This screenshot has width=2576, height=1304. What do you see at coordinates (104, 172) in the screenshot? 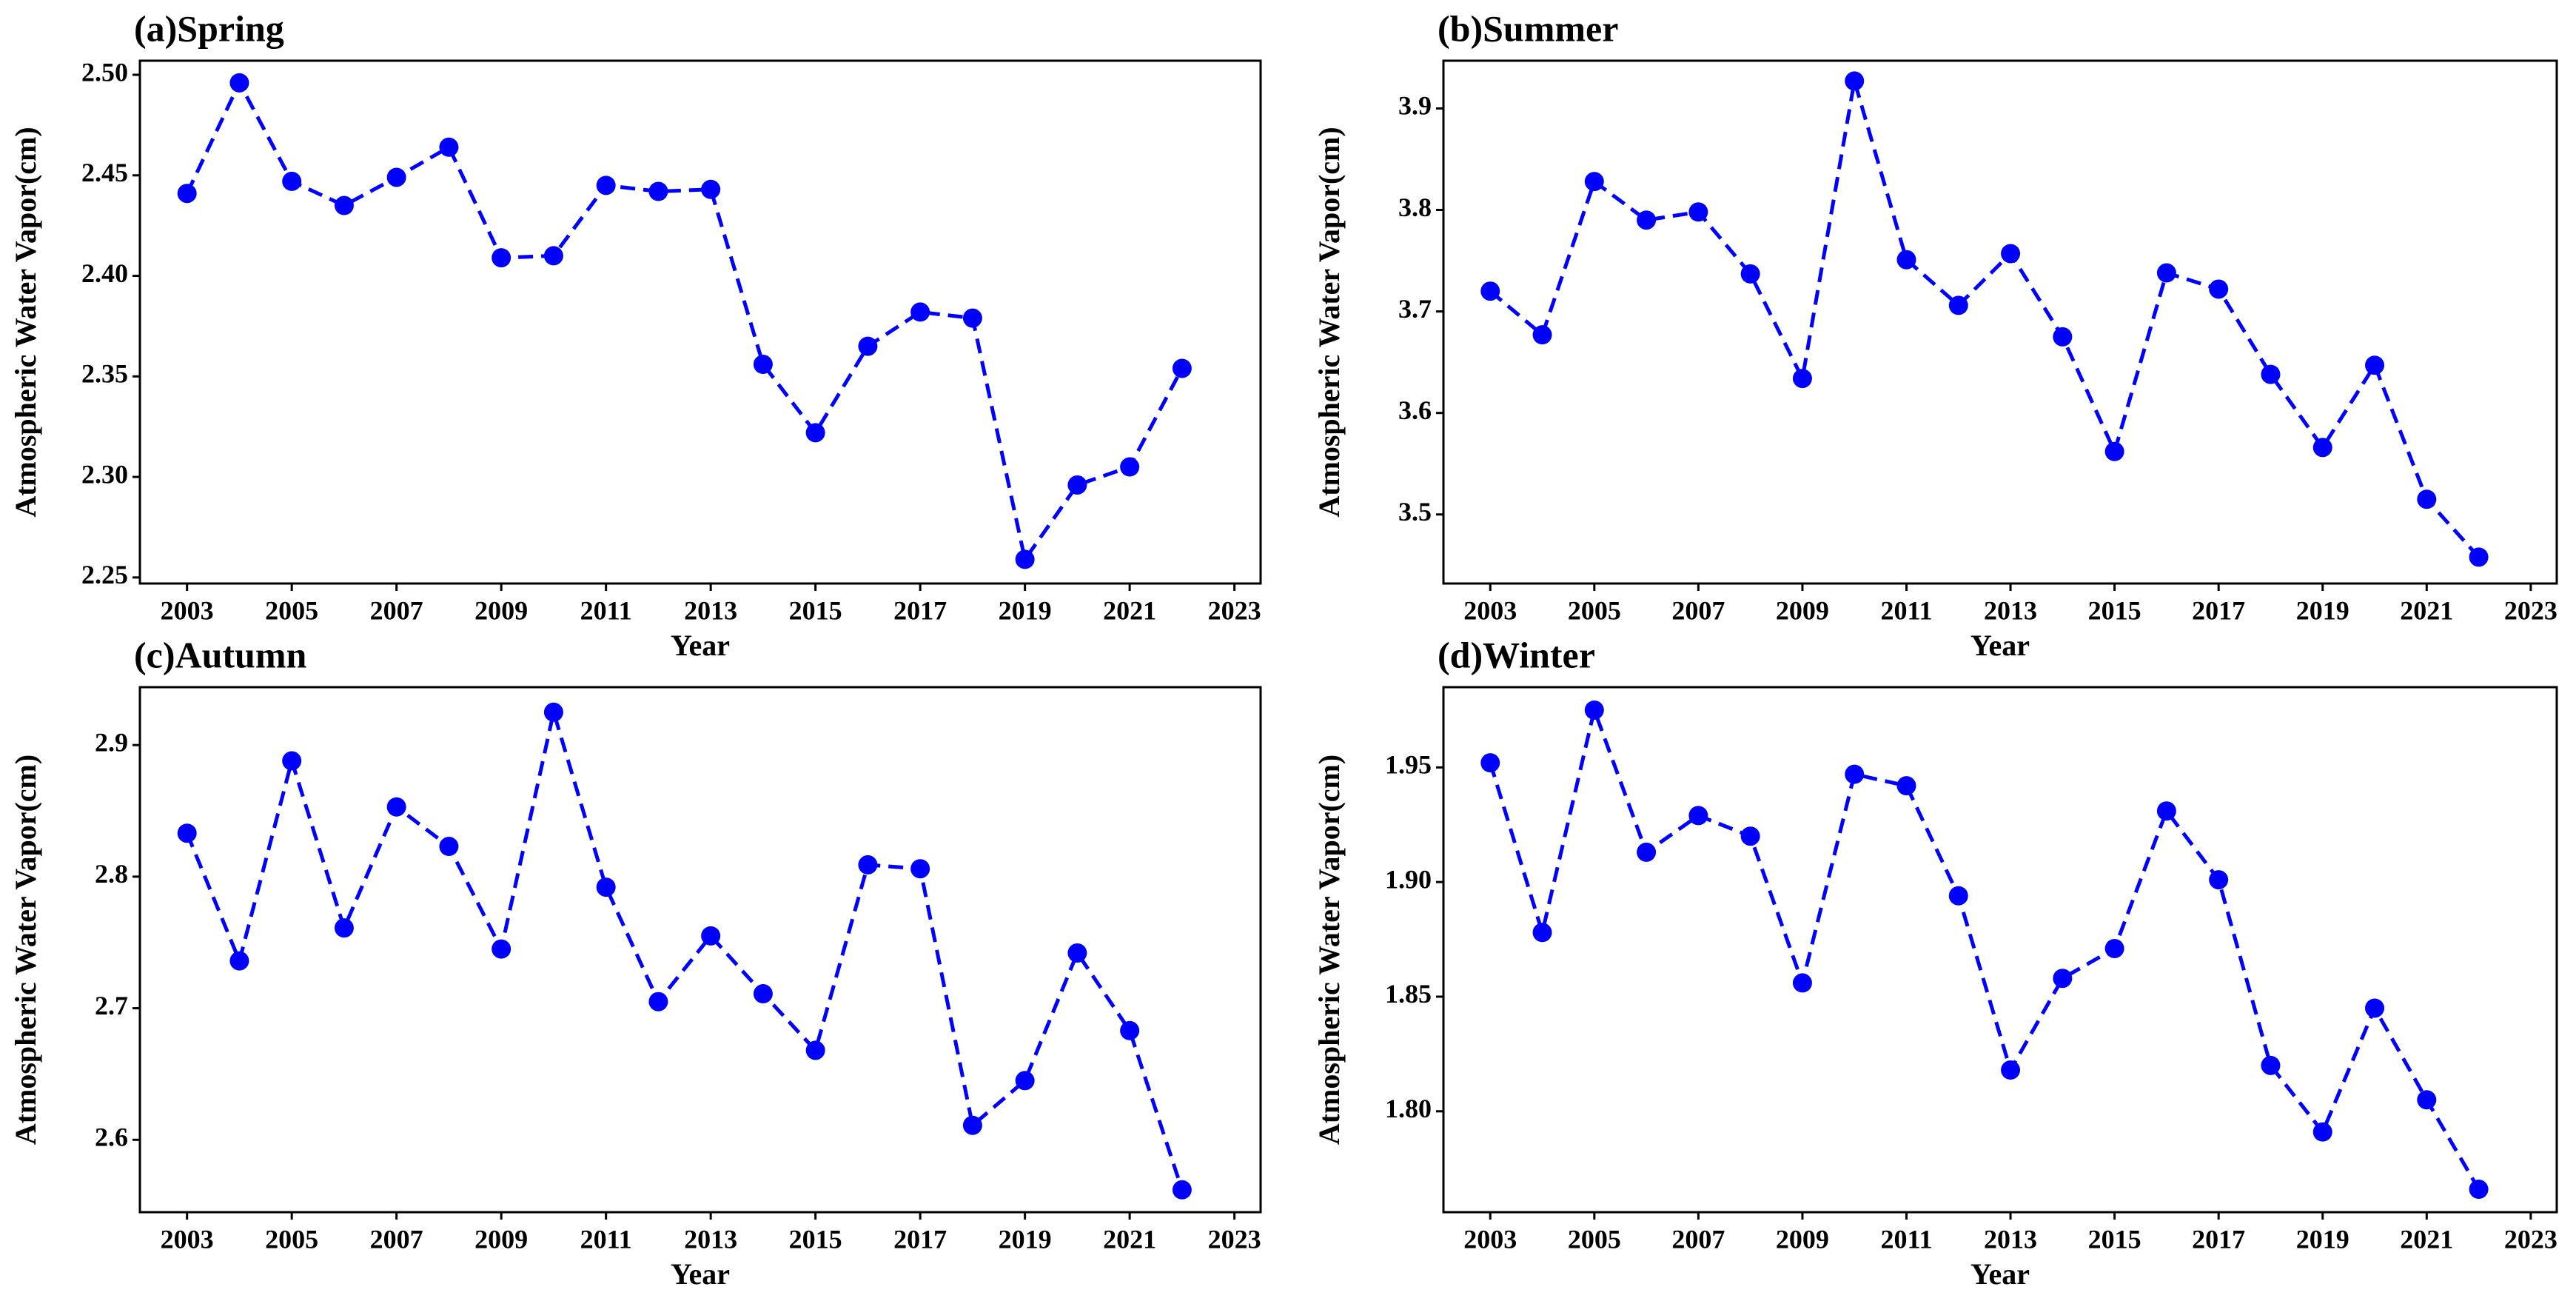
I see `y-tick-label: 2.45` at bounding box center [104, 172].